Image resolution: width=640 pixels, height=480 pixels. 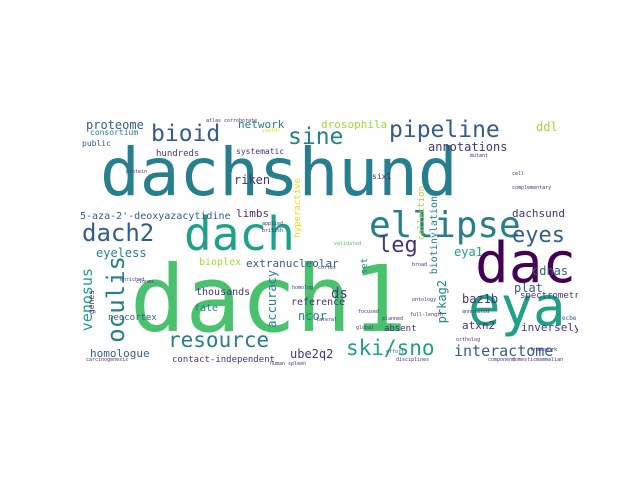 What do you see at coordinates (107, 360) in the screenshot?
I see `word-carcinogenesis: carcinogenesis` at bounding box center [107, 360].